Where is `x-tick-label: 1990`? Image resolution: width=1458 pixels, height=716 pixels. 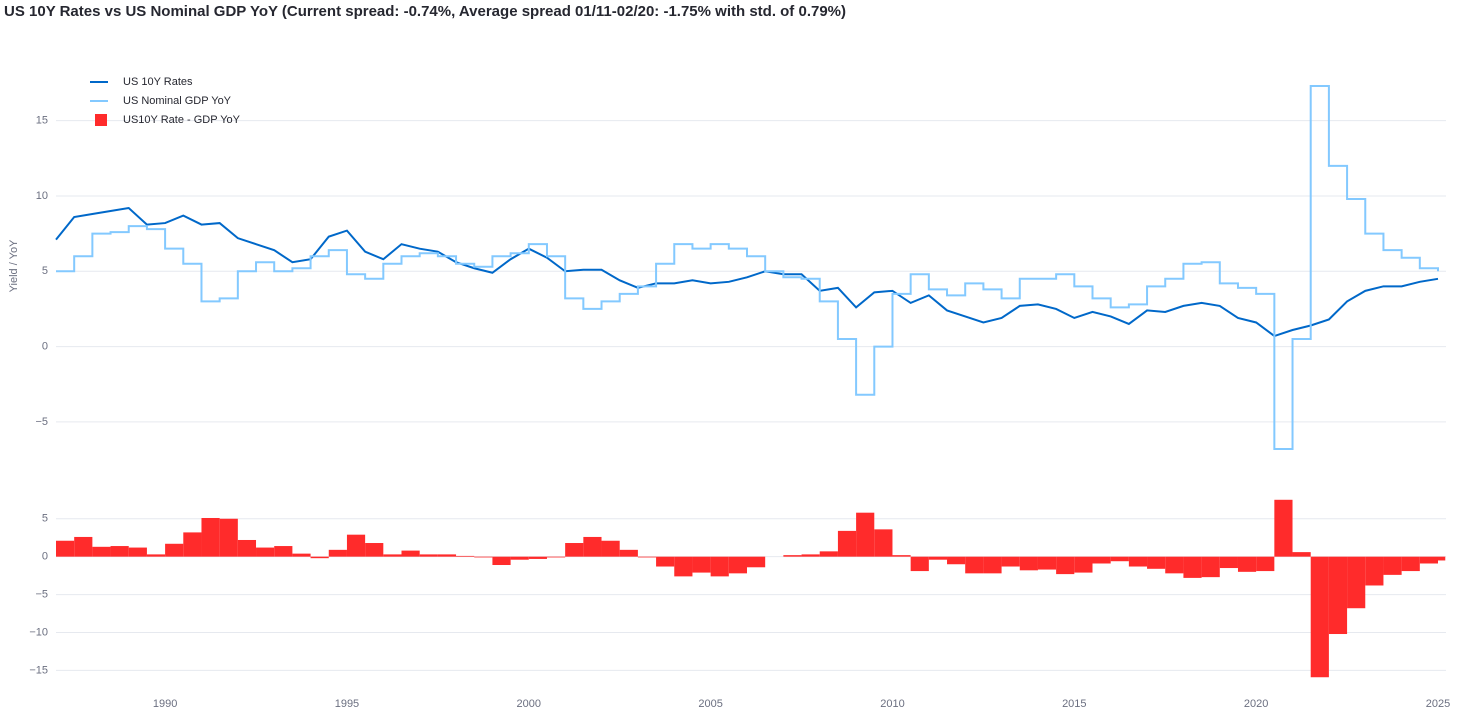
x-tick-label: 1990 is located at coordinates (165, 704).